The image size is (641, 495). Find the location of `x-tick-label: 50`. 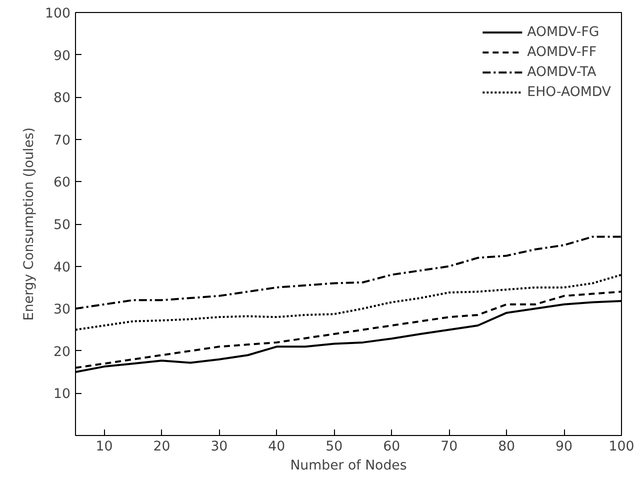

x-tick-label: 50 is located at coordinates (334, 447).